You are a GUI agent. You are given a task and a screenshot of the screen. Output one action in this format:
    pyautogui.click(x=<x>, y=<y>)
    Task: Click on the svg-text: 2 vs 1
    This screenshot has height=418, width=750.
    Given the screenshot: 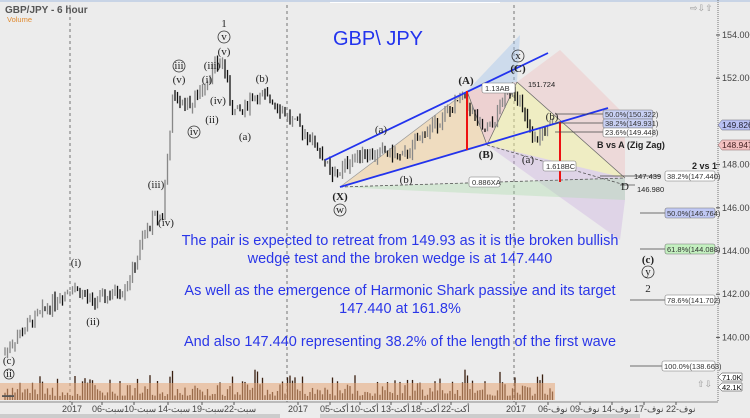 What is the action you would take?
    pyautogui.click(x=704, y=166)
    